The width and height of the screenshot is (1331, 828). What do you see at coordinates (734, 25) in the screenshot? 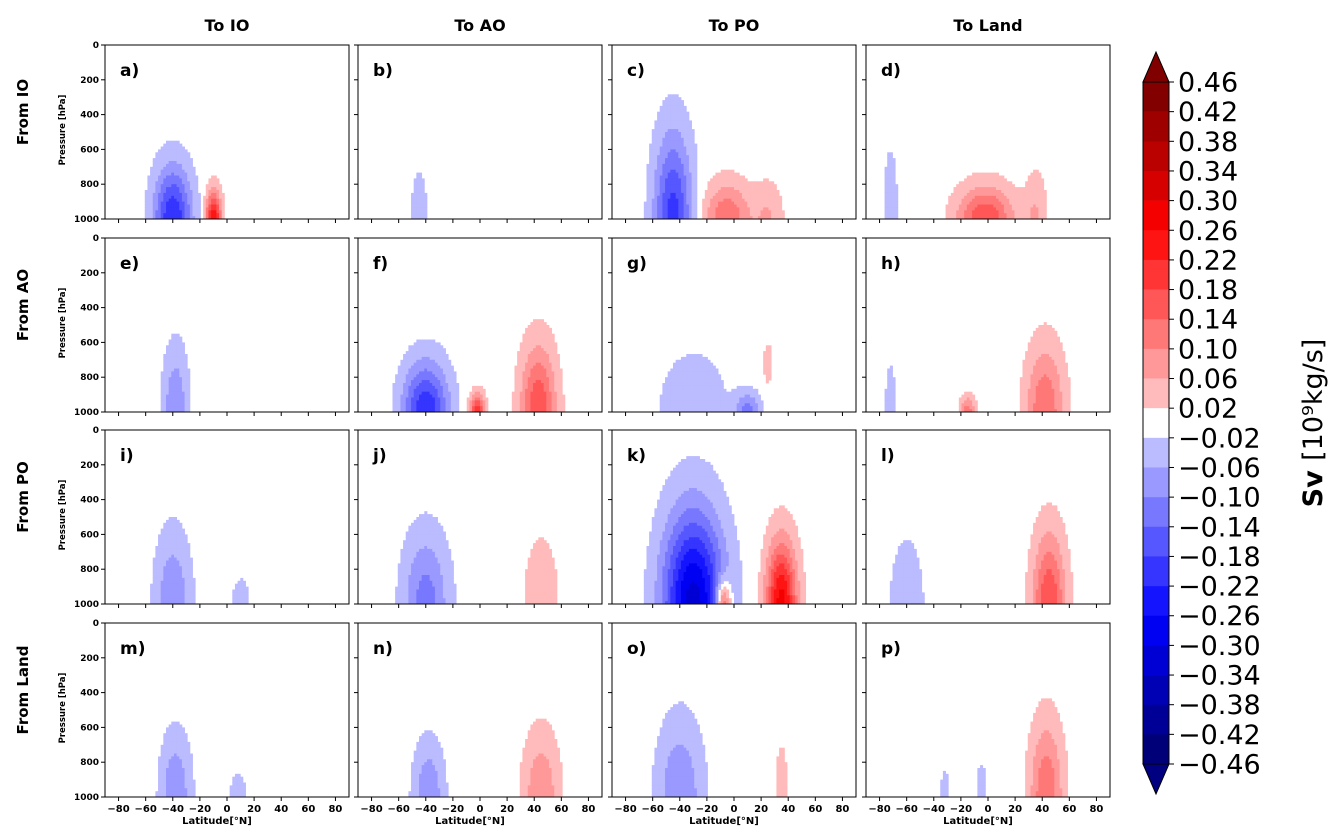
I see `column-title: To PO` at bounding box center [734, 25].